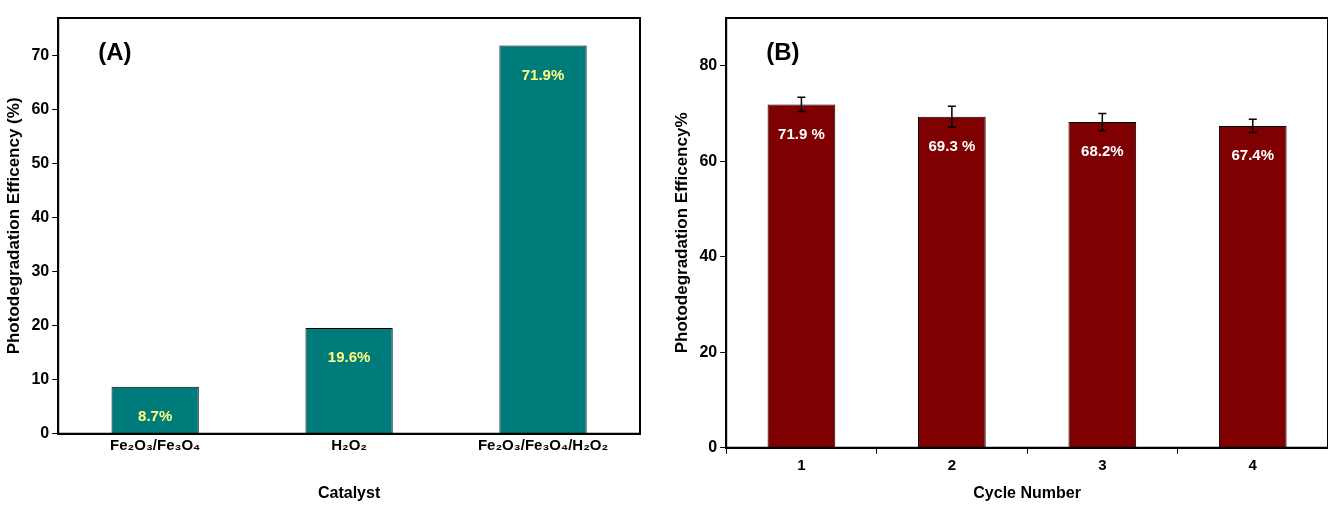  Describe the element at coordinates (1102, 464) in the screenshot. I see `x-tick-label: 3` at that location.